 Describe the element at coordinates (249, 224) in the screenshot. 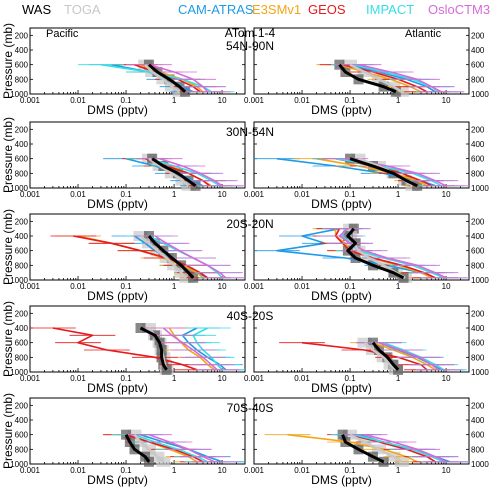

I see `latitude-band-label: 20S-20N` at that location.